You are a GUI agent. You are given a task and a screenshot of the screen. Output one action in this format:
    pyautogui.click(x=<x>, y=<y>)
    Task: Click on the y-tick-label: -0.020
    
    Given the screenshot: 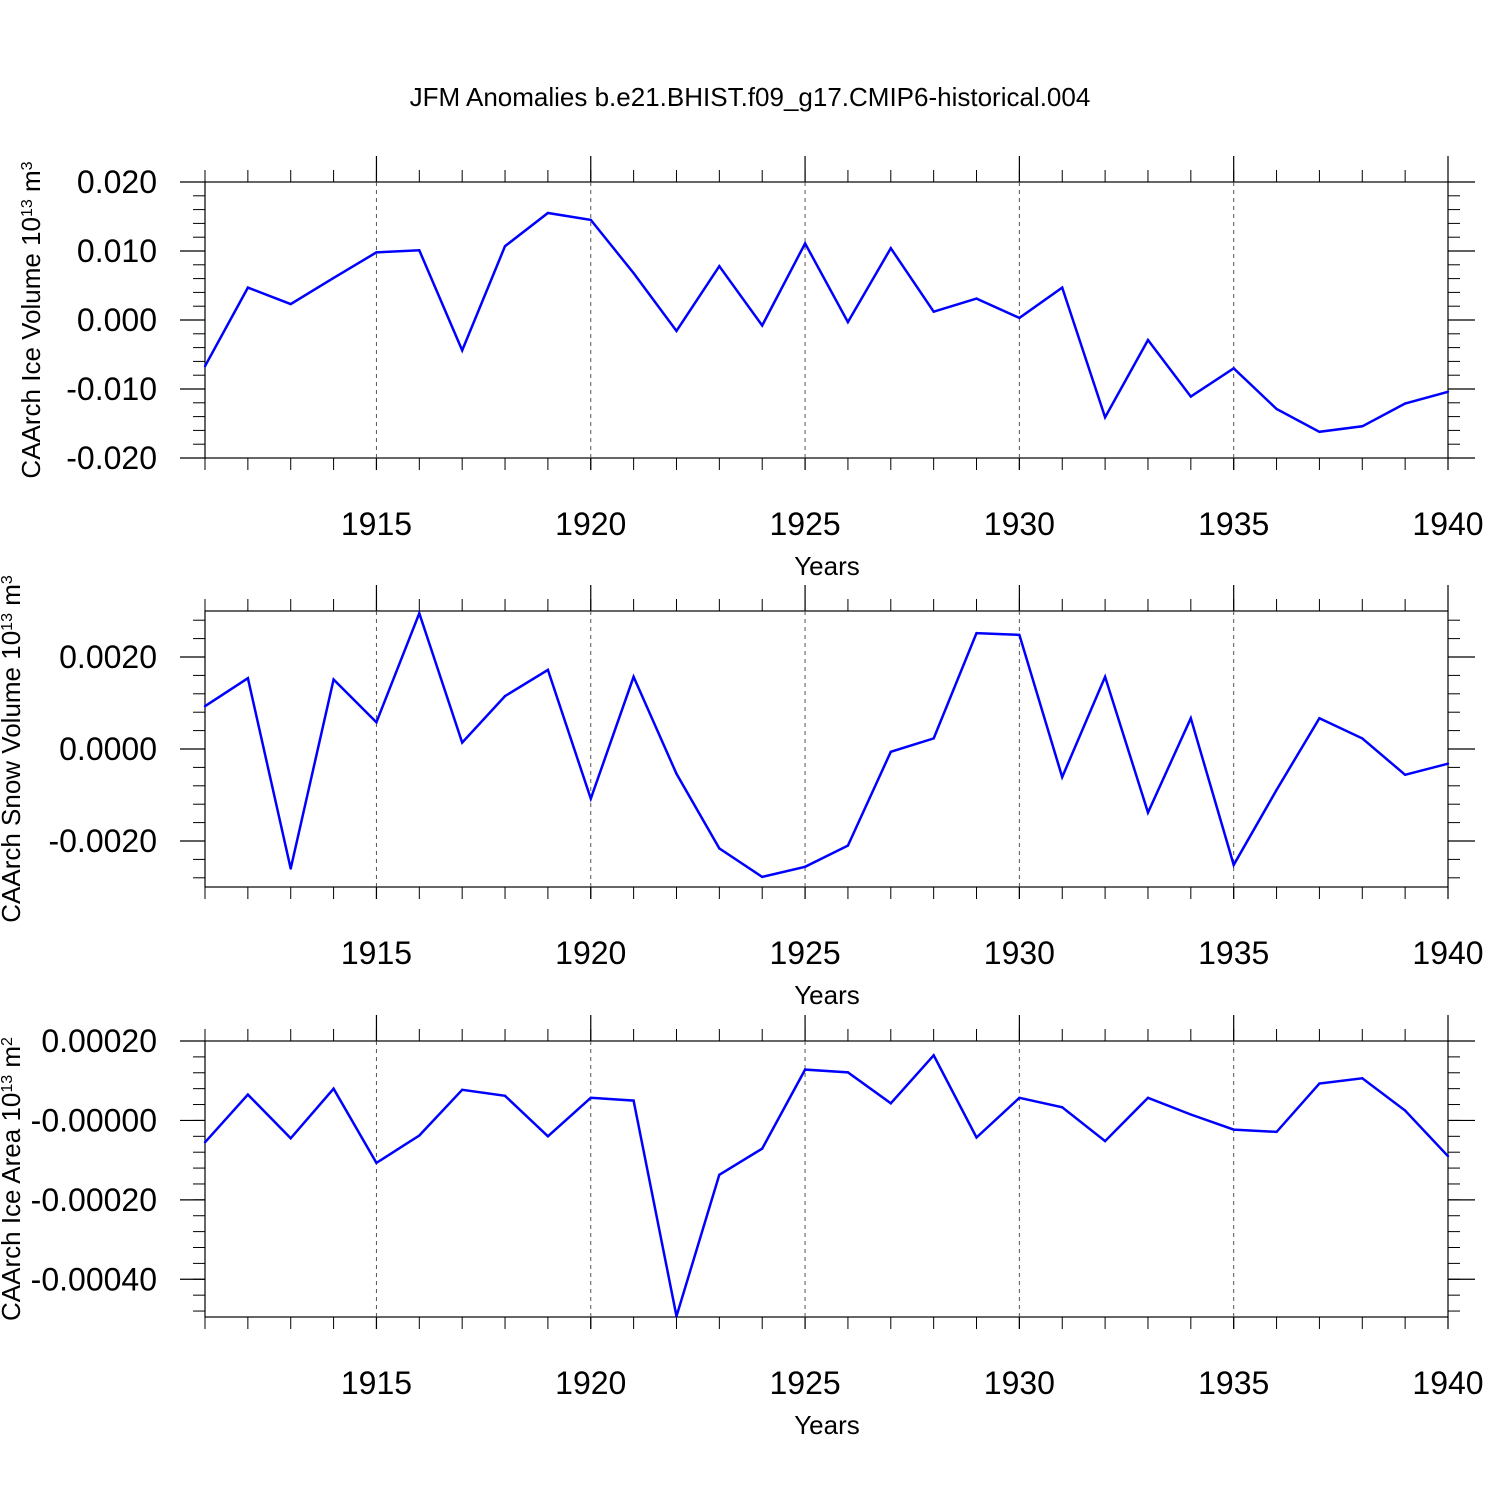 What is the action you would take?
    pyautogui.click(x=111, y=458)
    